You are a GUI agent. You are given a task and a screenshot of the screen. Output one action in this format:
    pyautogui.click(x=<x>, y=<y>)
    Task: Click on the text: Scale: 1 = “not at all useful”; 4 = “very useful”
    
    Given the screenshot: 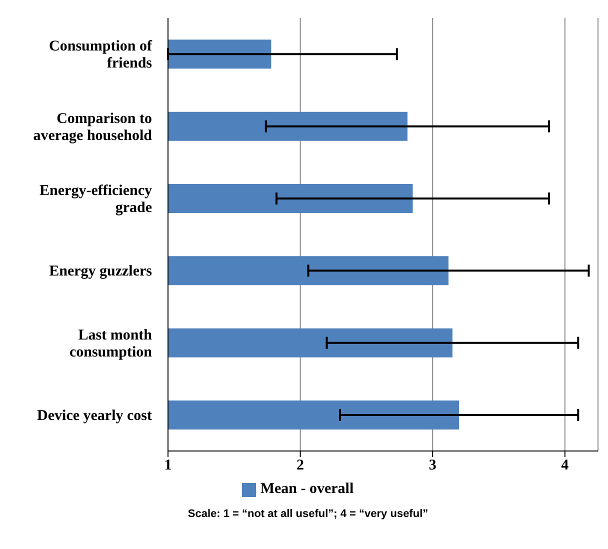 What is the action you would take?
    pyautogui.click(x=308, y=514)
    